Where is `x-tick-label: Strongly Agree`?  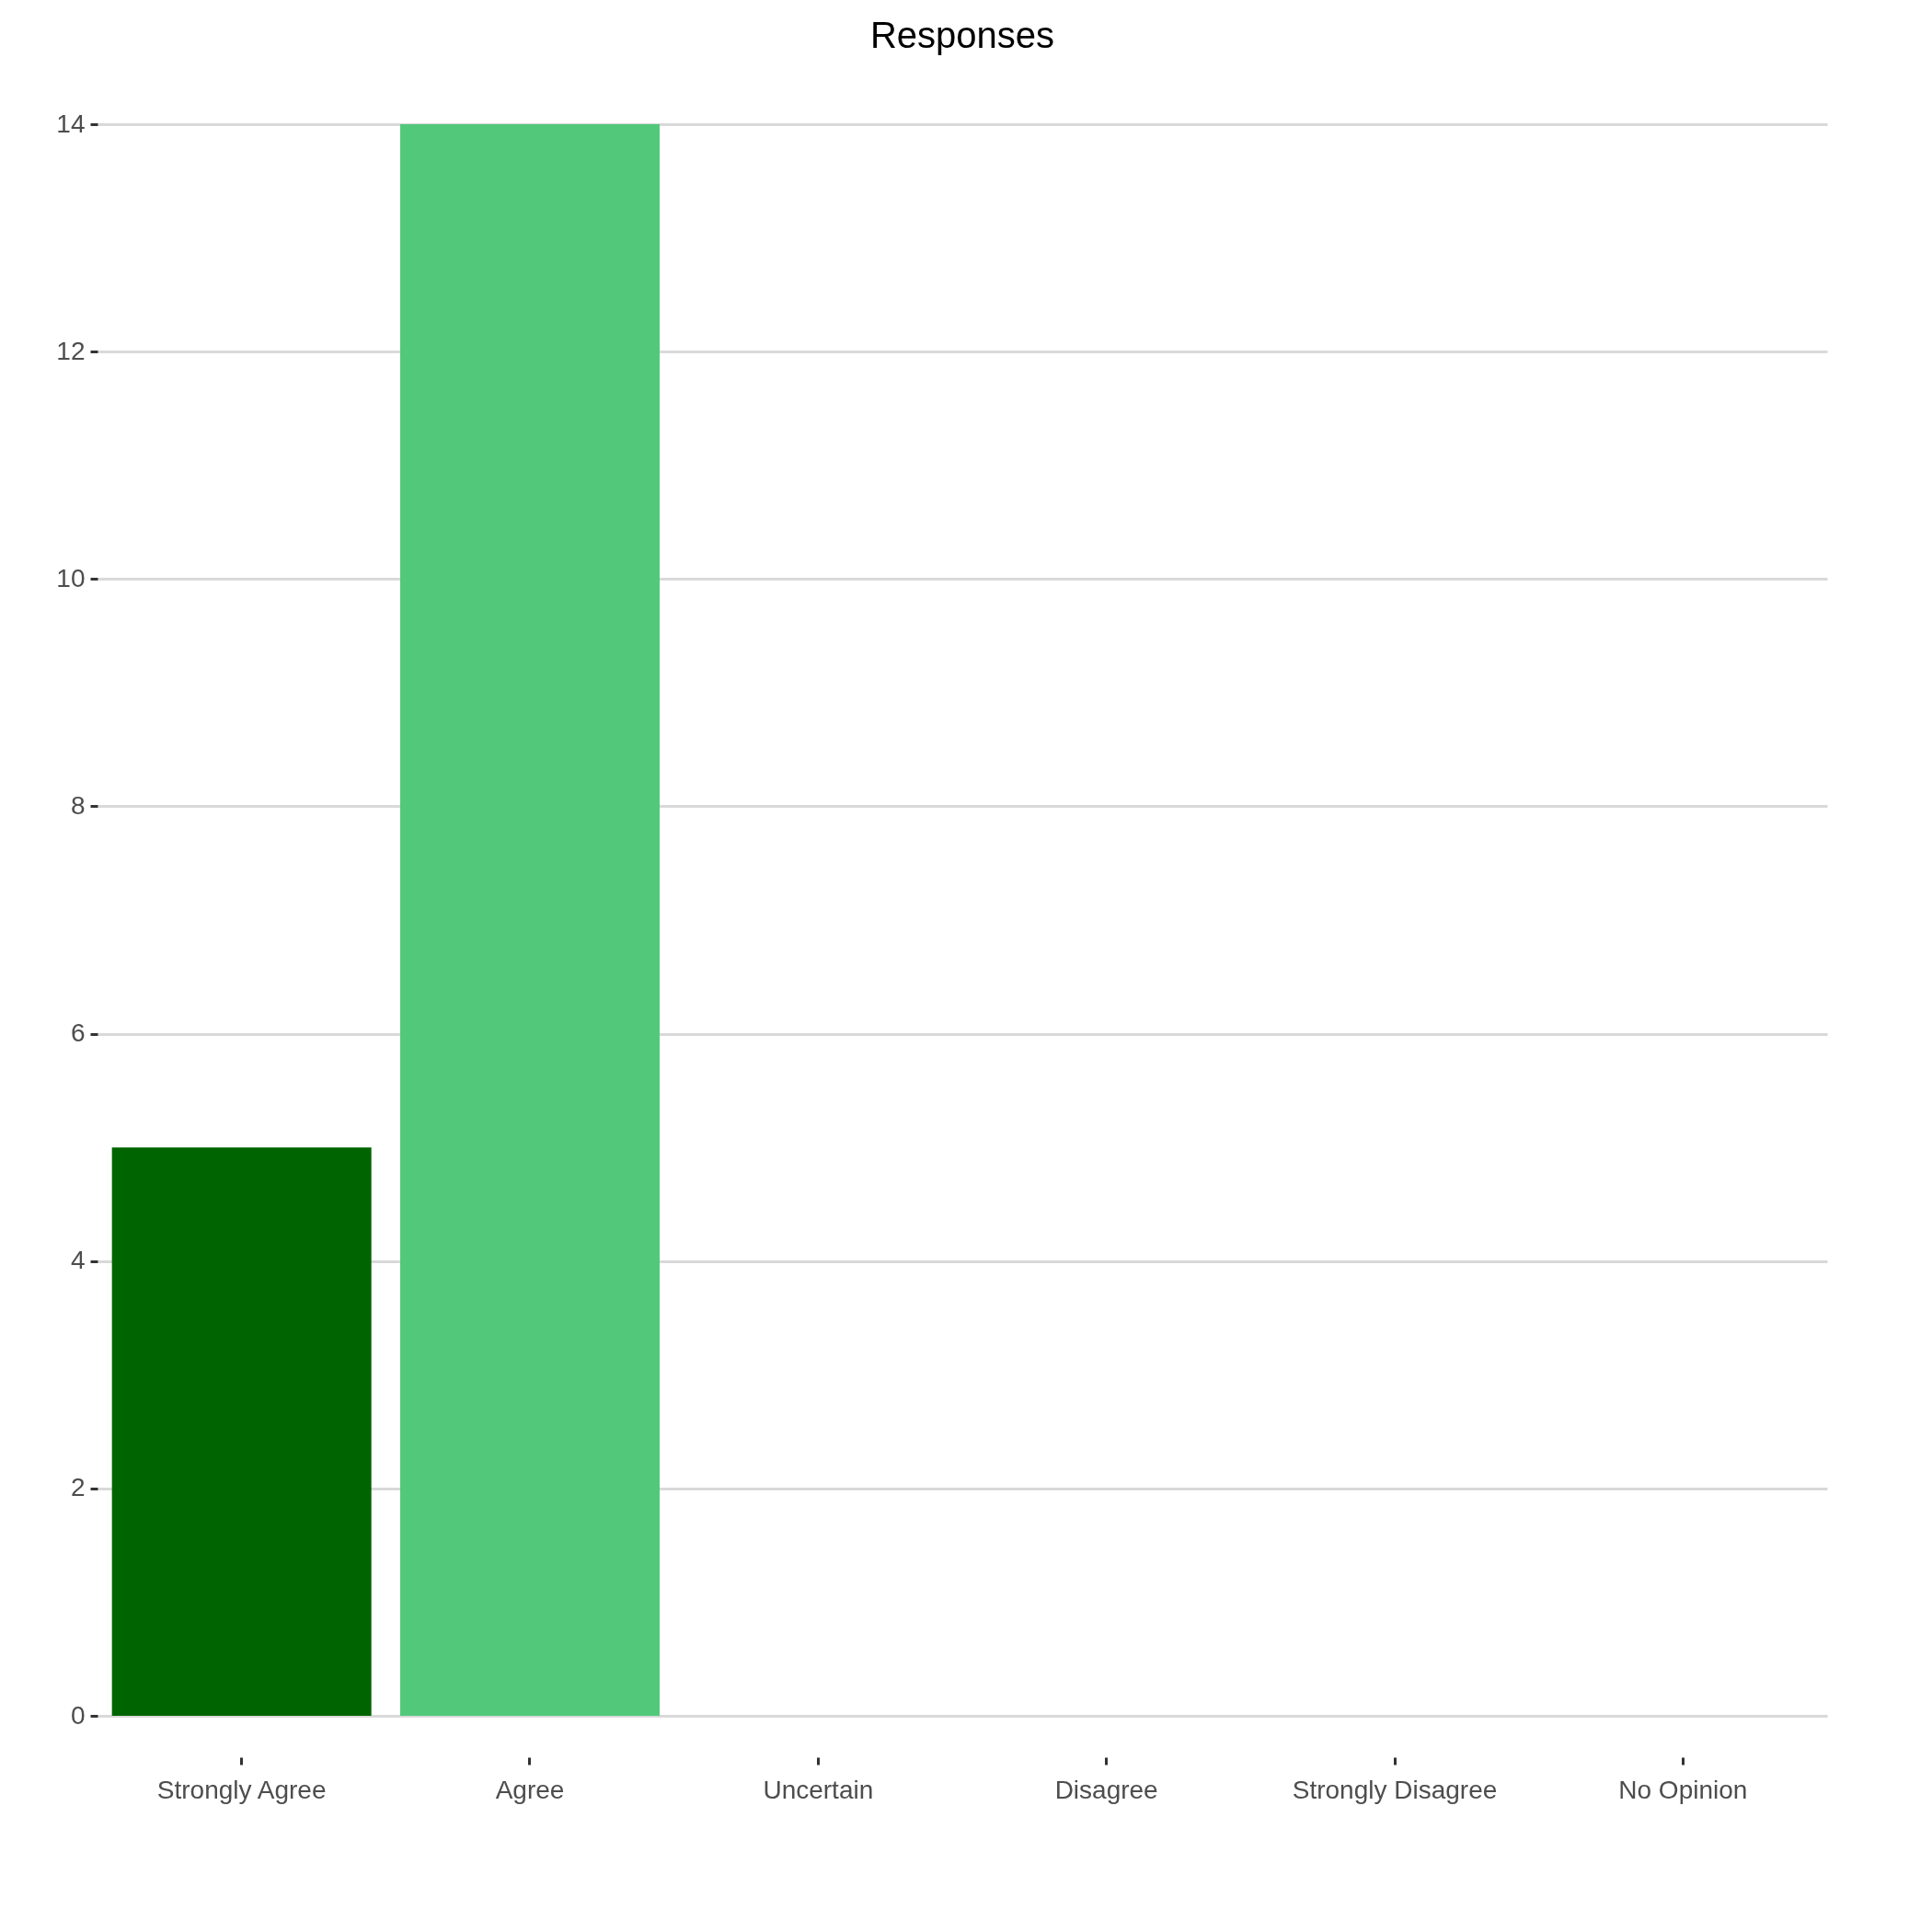 x-tick-label: Strongly Agree is located at coordinates (241, 1789).